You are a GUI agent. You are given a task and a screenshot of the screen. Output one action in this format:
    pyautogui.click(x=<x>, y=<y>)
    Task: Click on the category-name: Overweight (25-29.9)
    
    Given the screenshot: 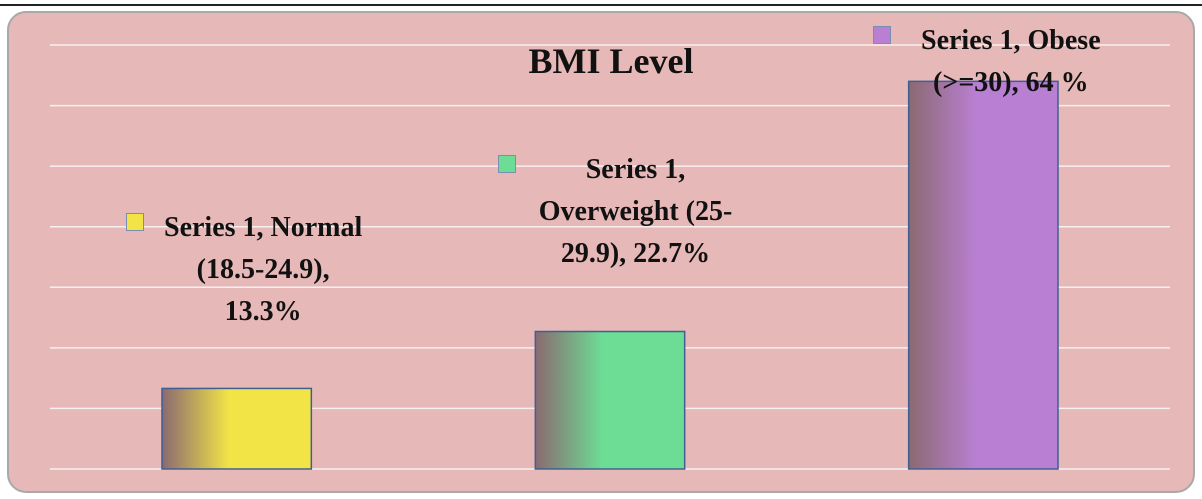 What is the action you would take?
    pyautogui.click(x=635, y=232)
    